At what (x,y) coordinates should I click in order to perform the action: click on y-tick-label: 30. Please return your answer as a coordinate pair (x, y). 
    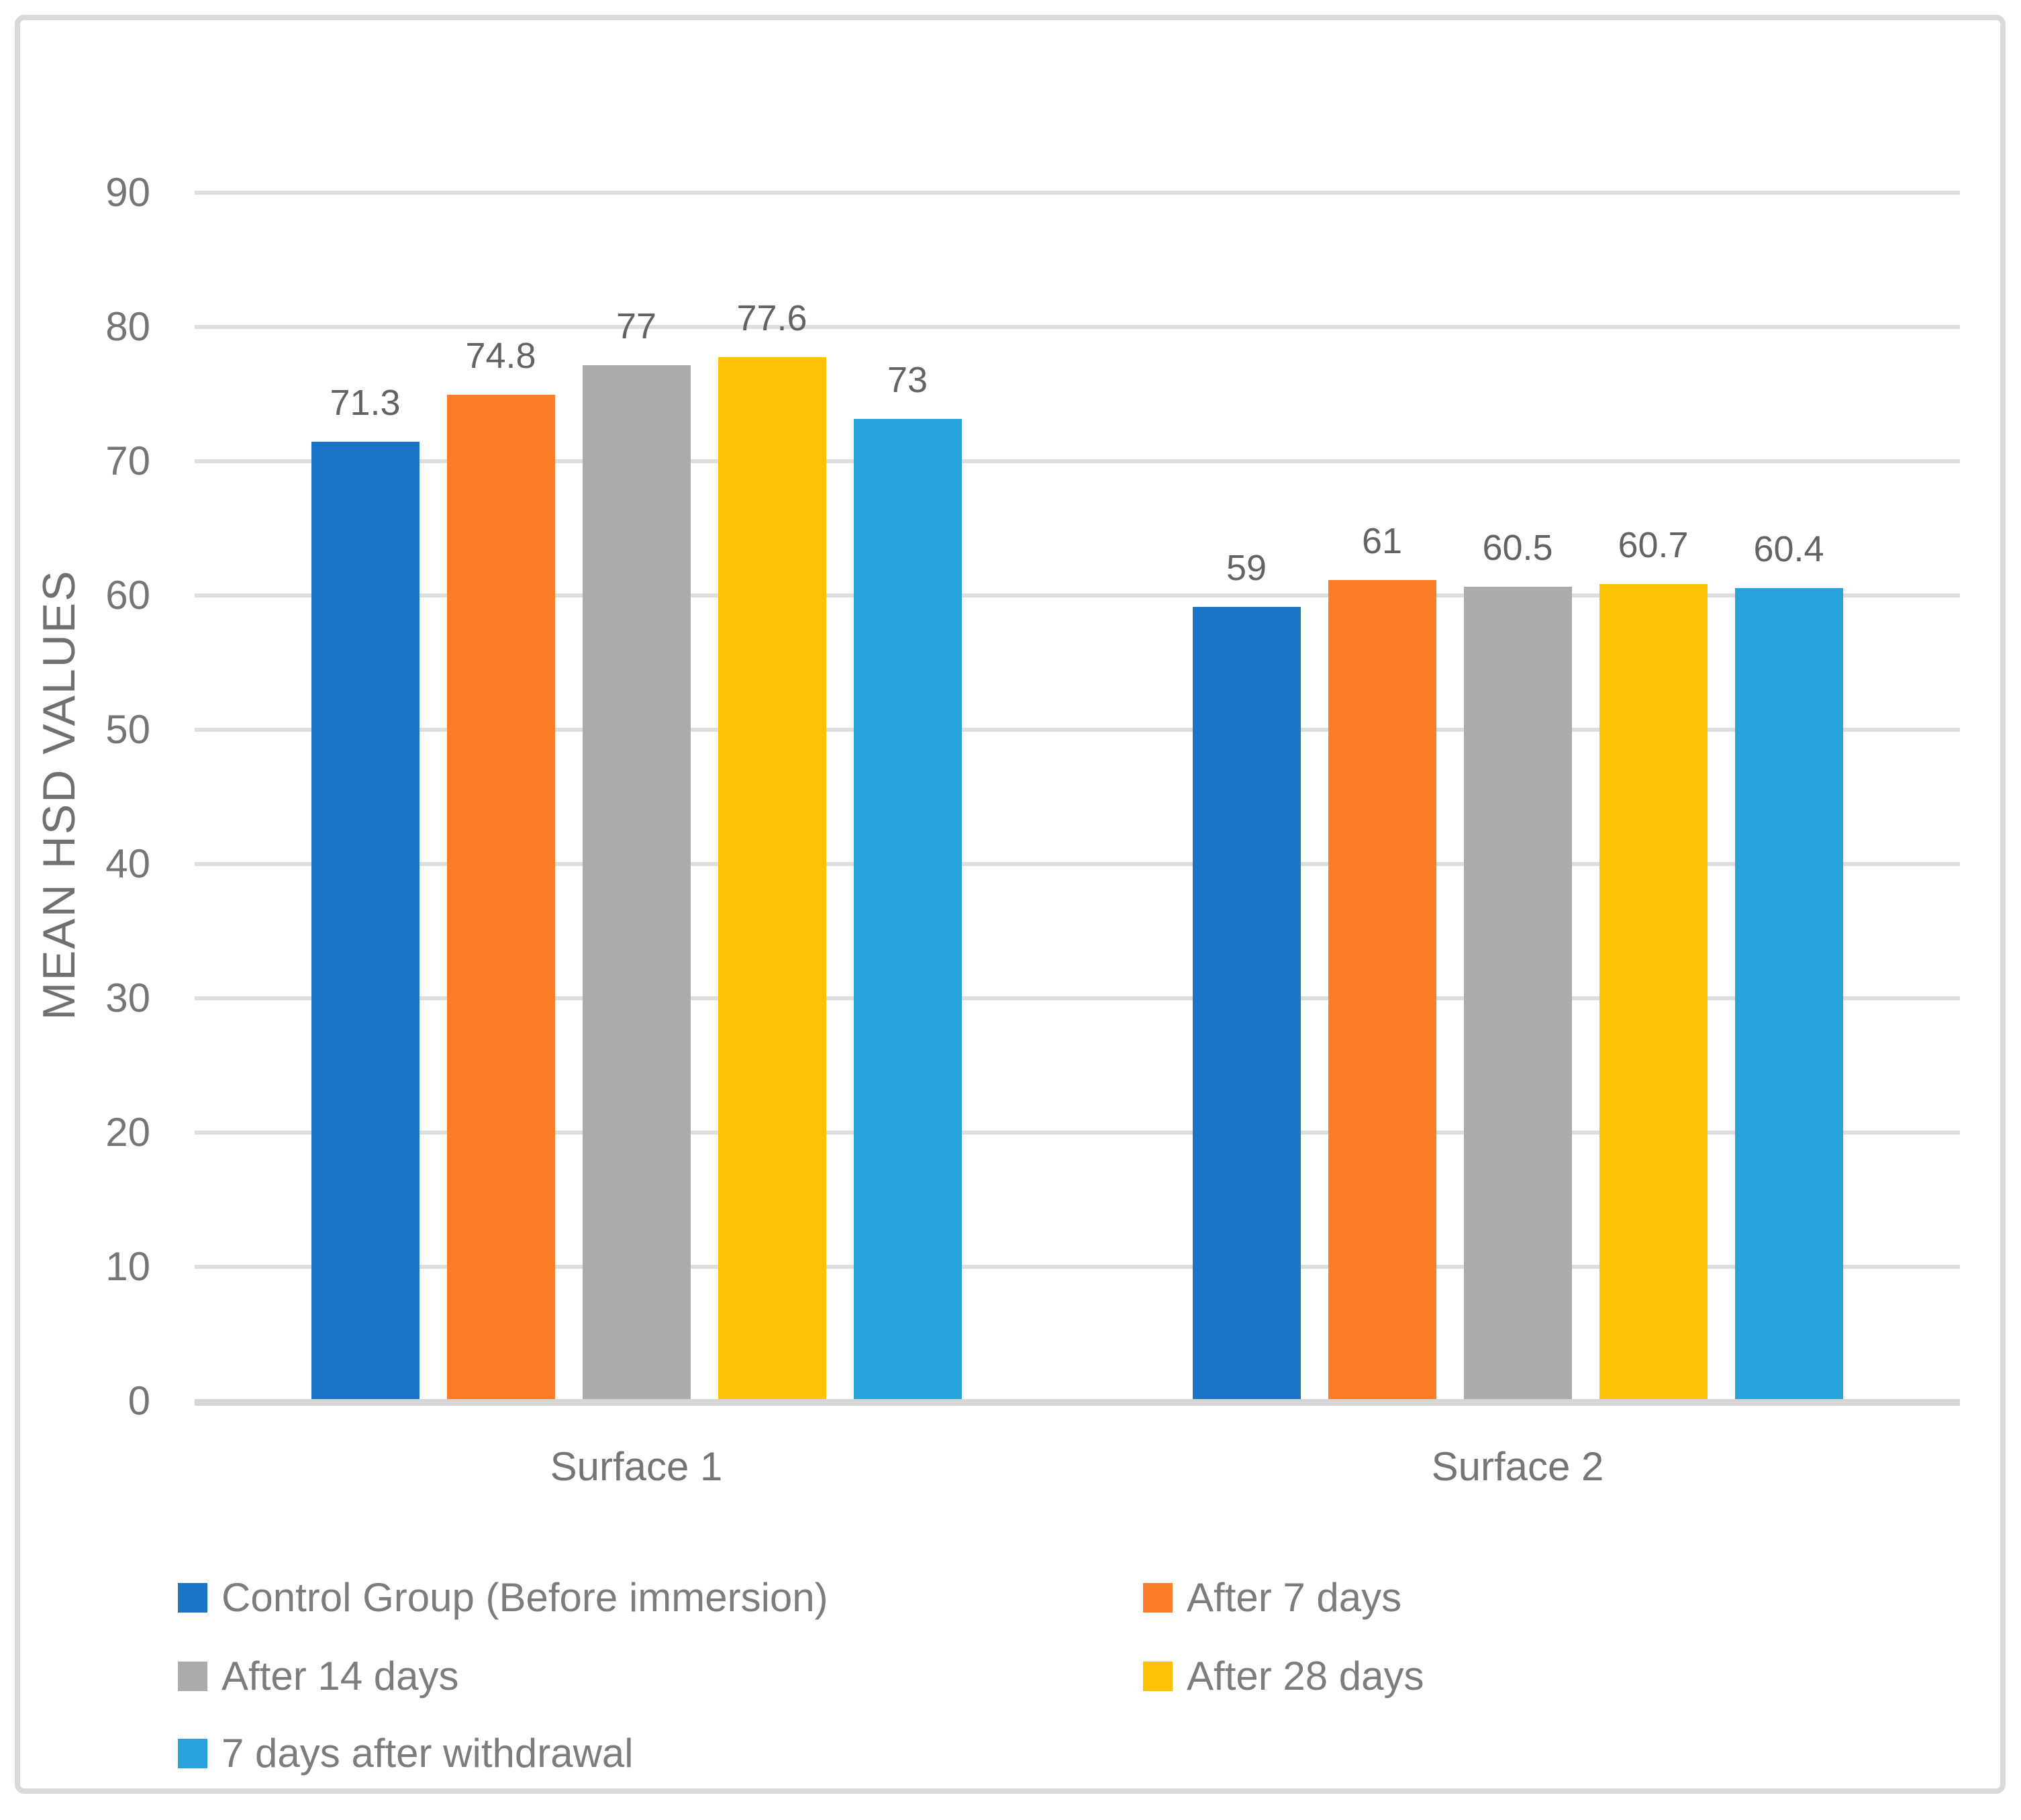
    Looking at the image, I should click on (127, 998).